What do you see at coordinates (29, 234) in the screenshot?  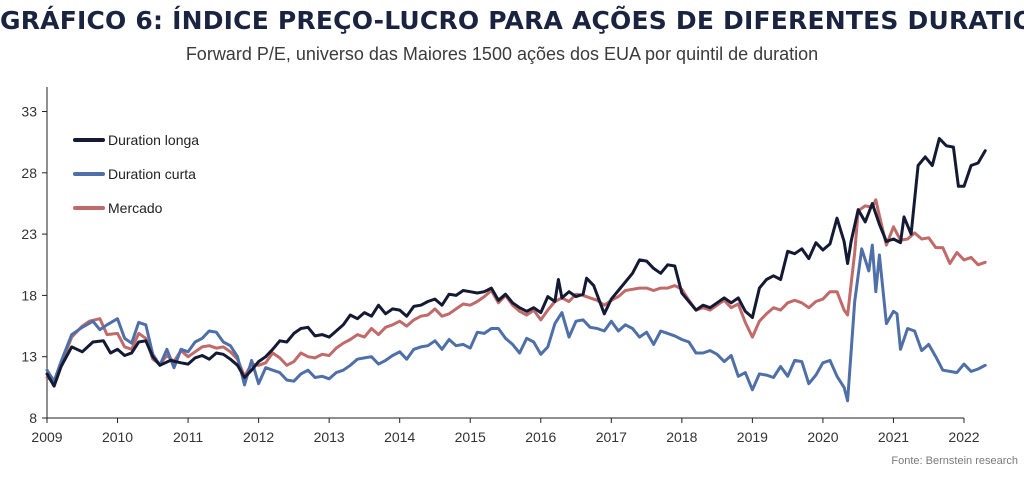 I see `y-tick-label: 23` at bounding box center [29, 234].